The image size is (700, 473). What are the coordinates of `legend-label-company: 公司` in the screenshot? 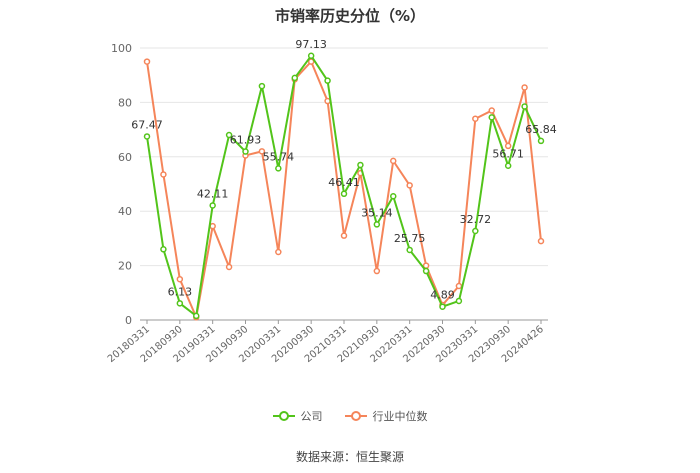 It's located at (311, 416).